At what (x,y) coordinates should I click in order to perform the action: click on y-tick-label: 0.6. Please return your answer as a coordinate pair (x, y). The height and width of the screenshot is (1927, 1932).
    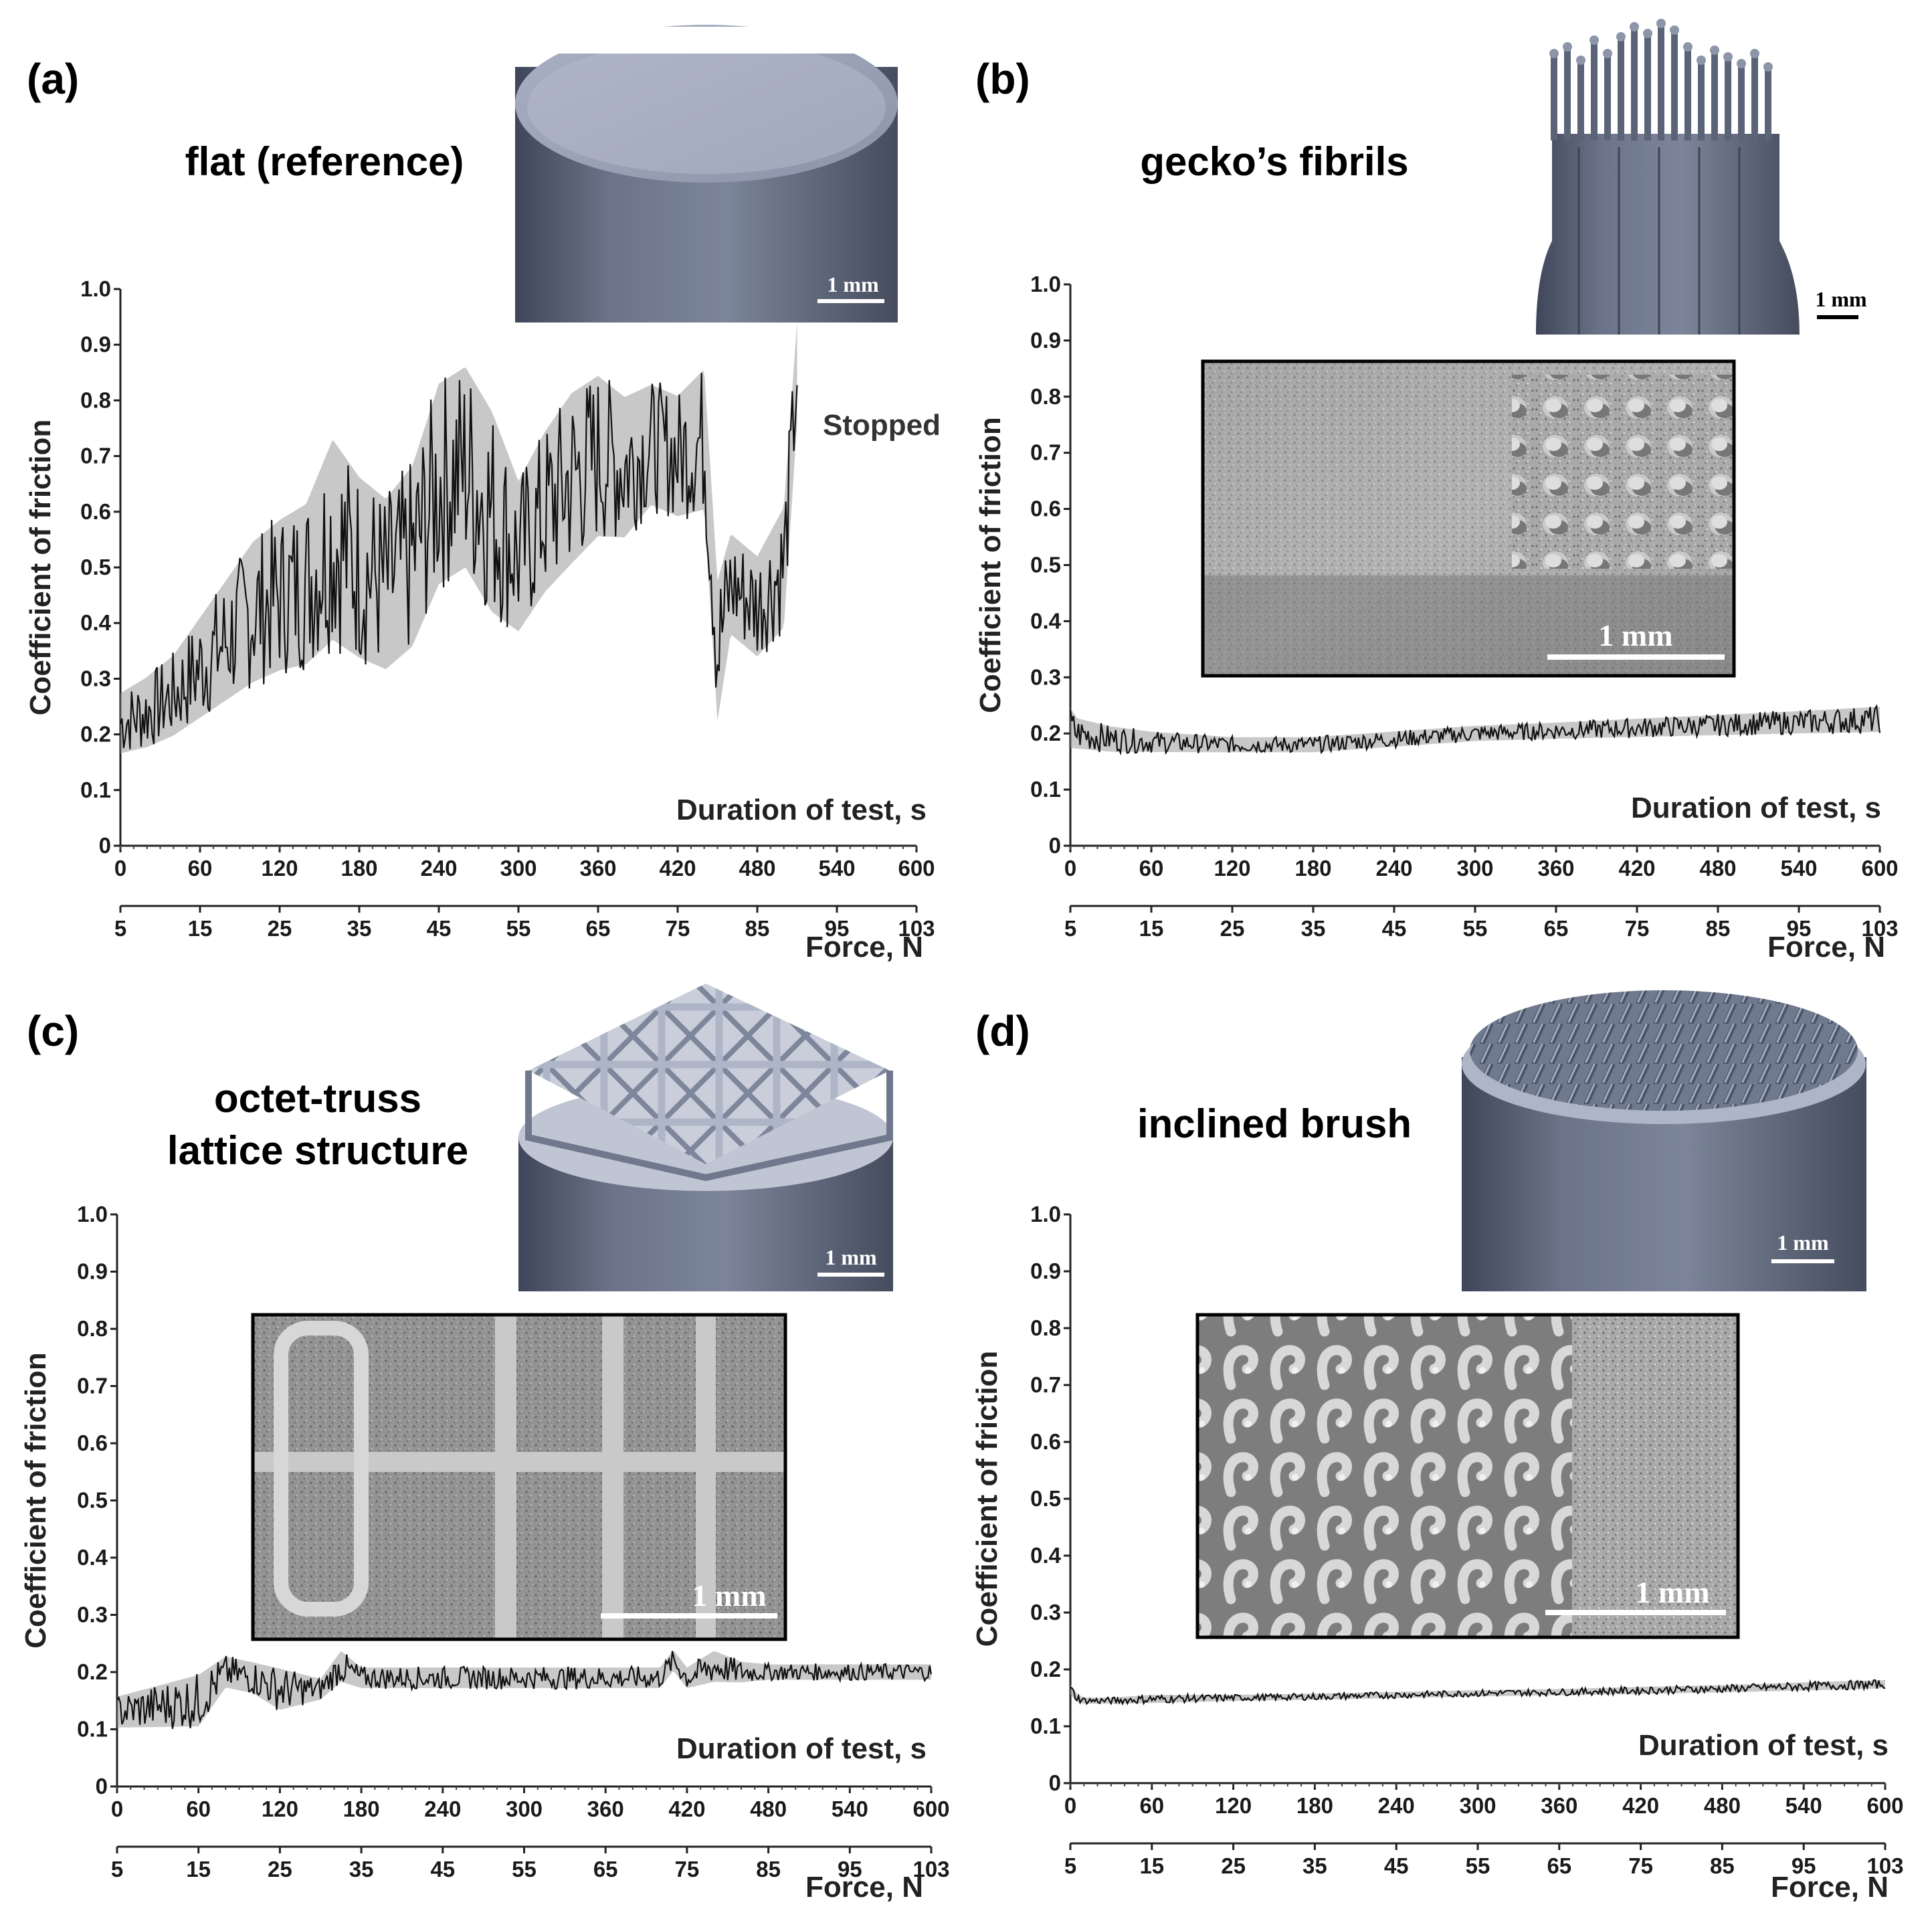
    Looking at the image, I should click on (1045, 1442).